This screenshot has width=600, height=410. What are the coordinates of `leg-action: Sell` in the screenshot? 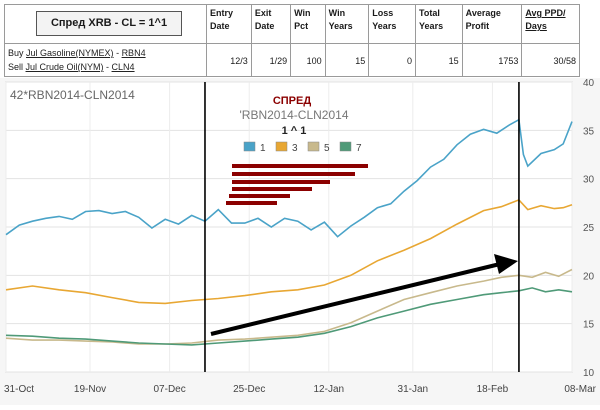 It's located at (16, 67).